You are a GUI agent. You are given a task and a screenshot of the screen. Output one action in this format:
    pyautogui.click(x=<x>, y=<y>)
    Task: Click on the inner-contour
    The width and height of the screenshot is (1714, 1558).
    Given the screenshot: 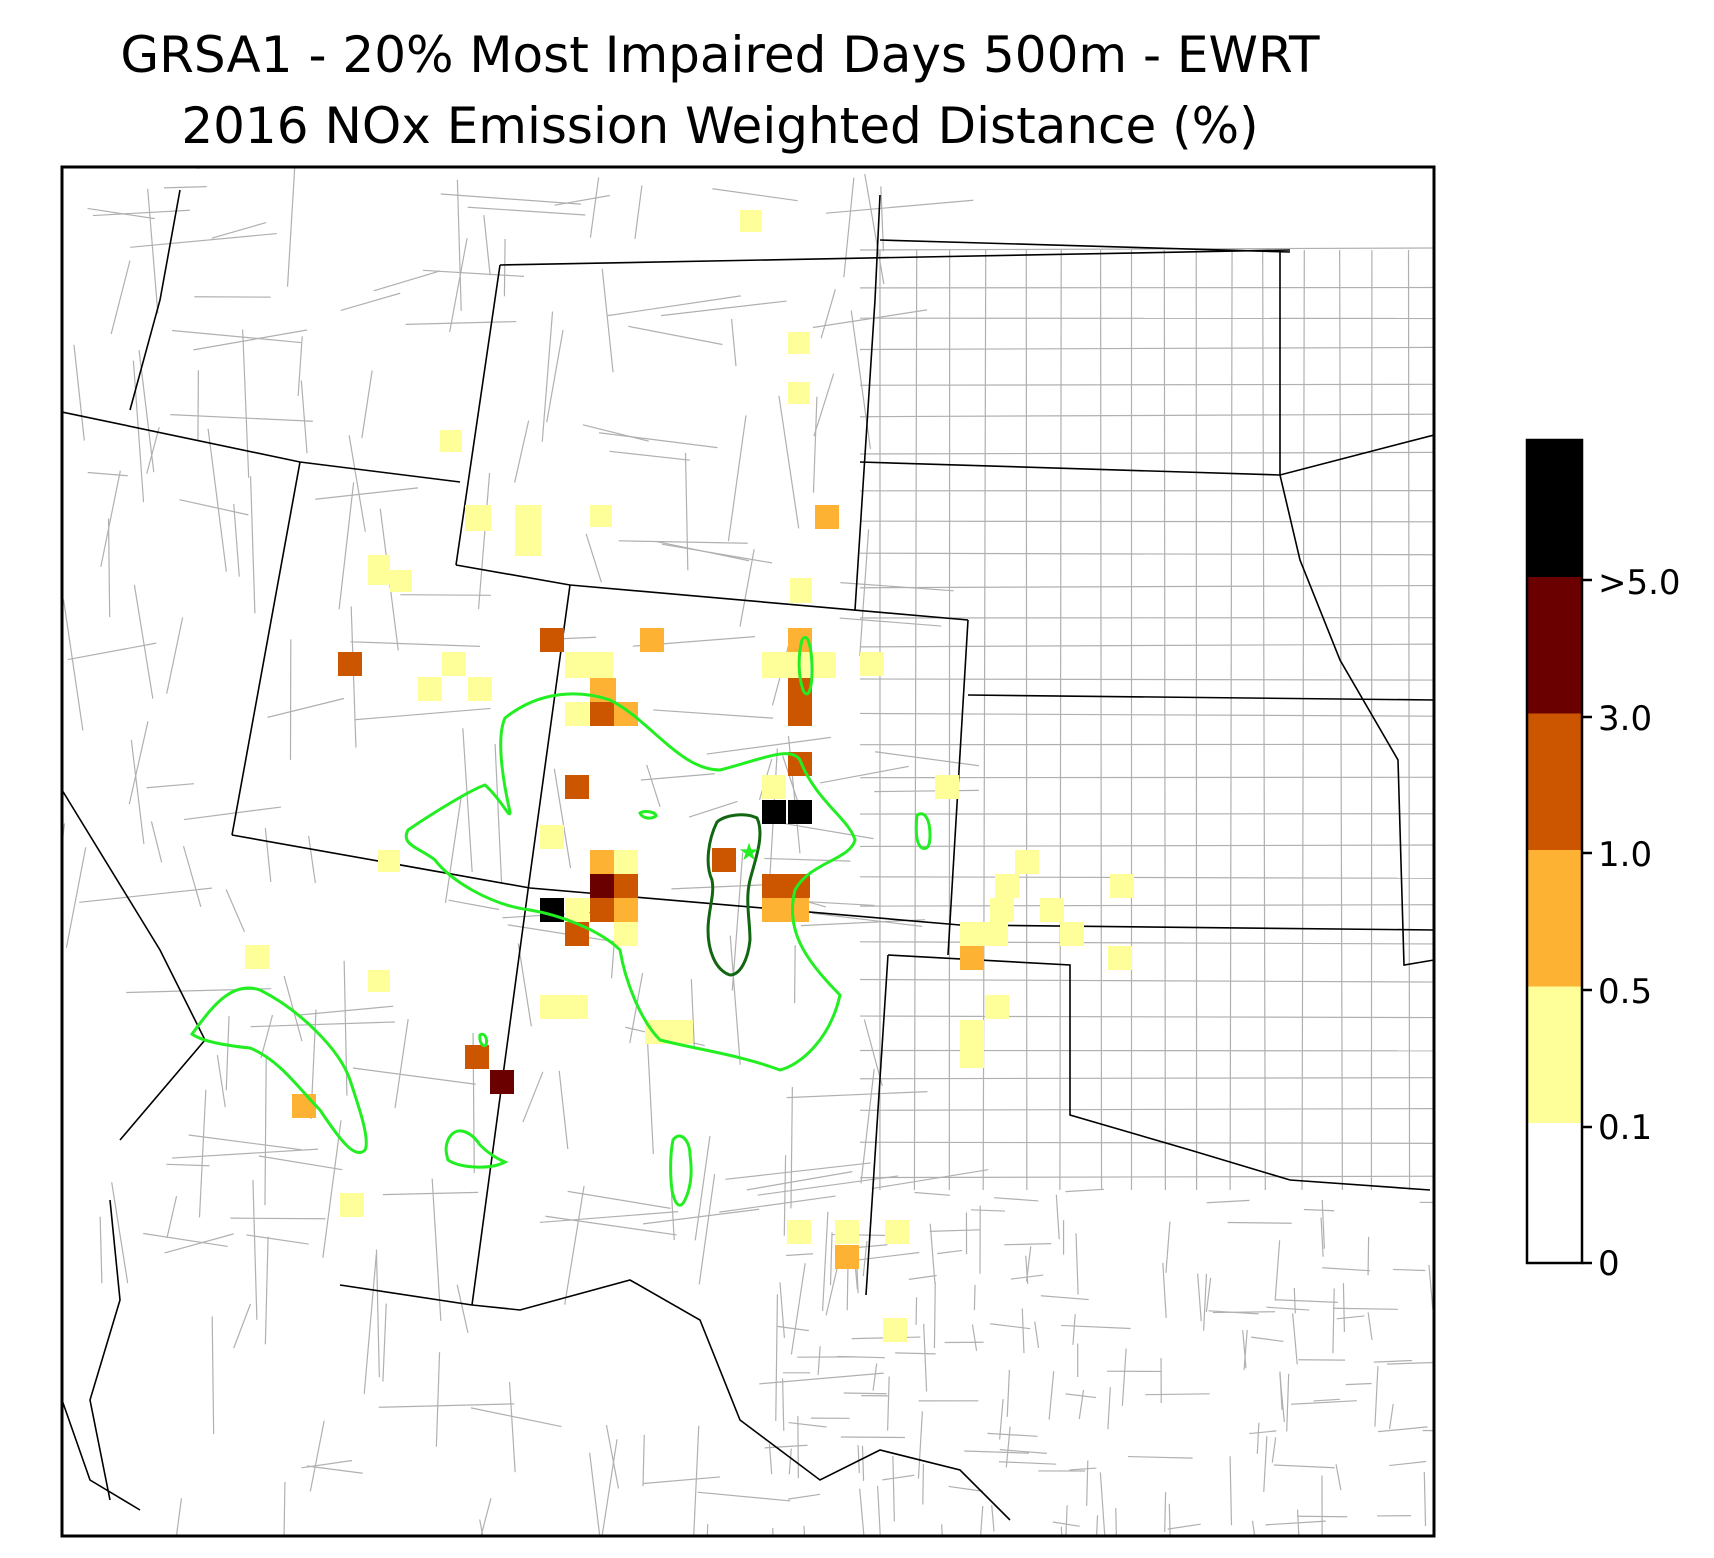 What is the action you would take?
    pyautogui.click(x=734, y=895)
    